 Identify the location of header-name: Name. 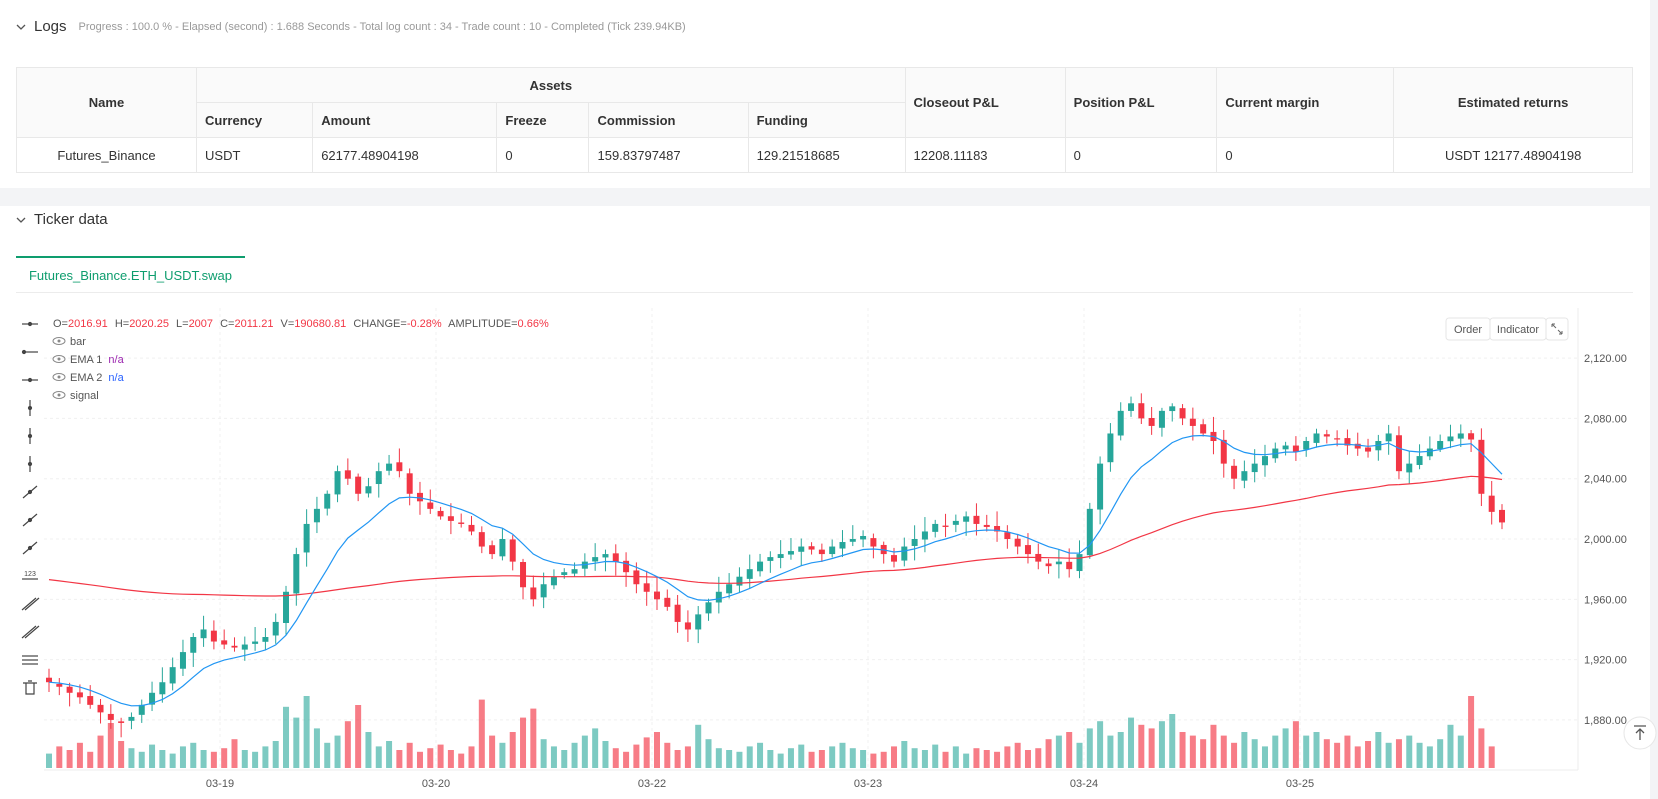
(106, 102).